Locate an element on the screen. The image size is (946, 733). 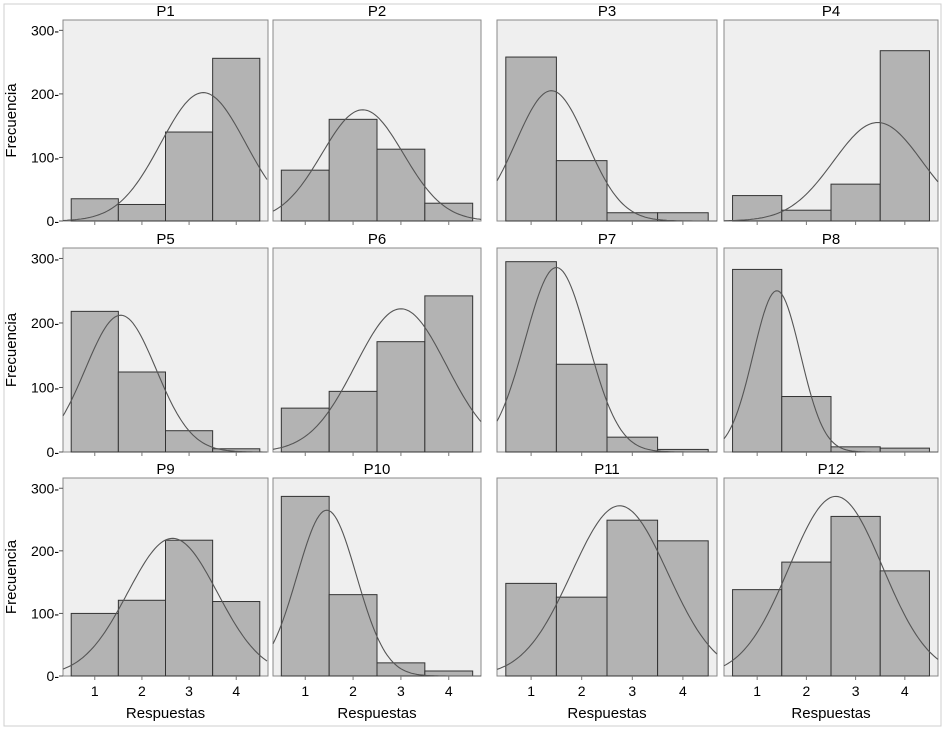
chart-title: P9 is located at coordinates (165, 469).